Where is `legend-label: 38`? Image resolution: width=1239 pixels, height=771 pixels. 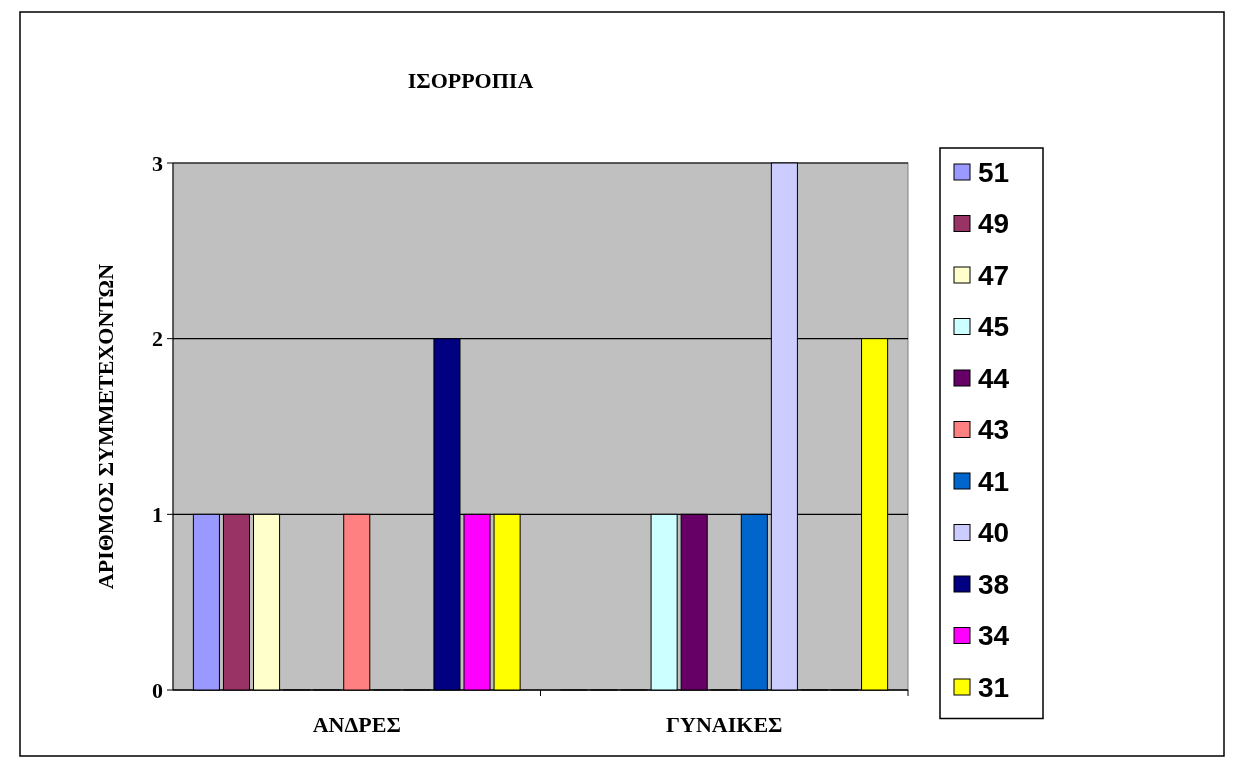
legend-label: 38 is located at coordinates (994, 584).